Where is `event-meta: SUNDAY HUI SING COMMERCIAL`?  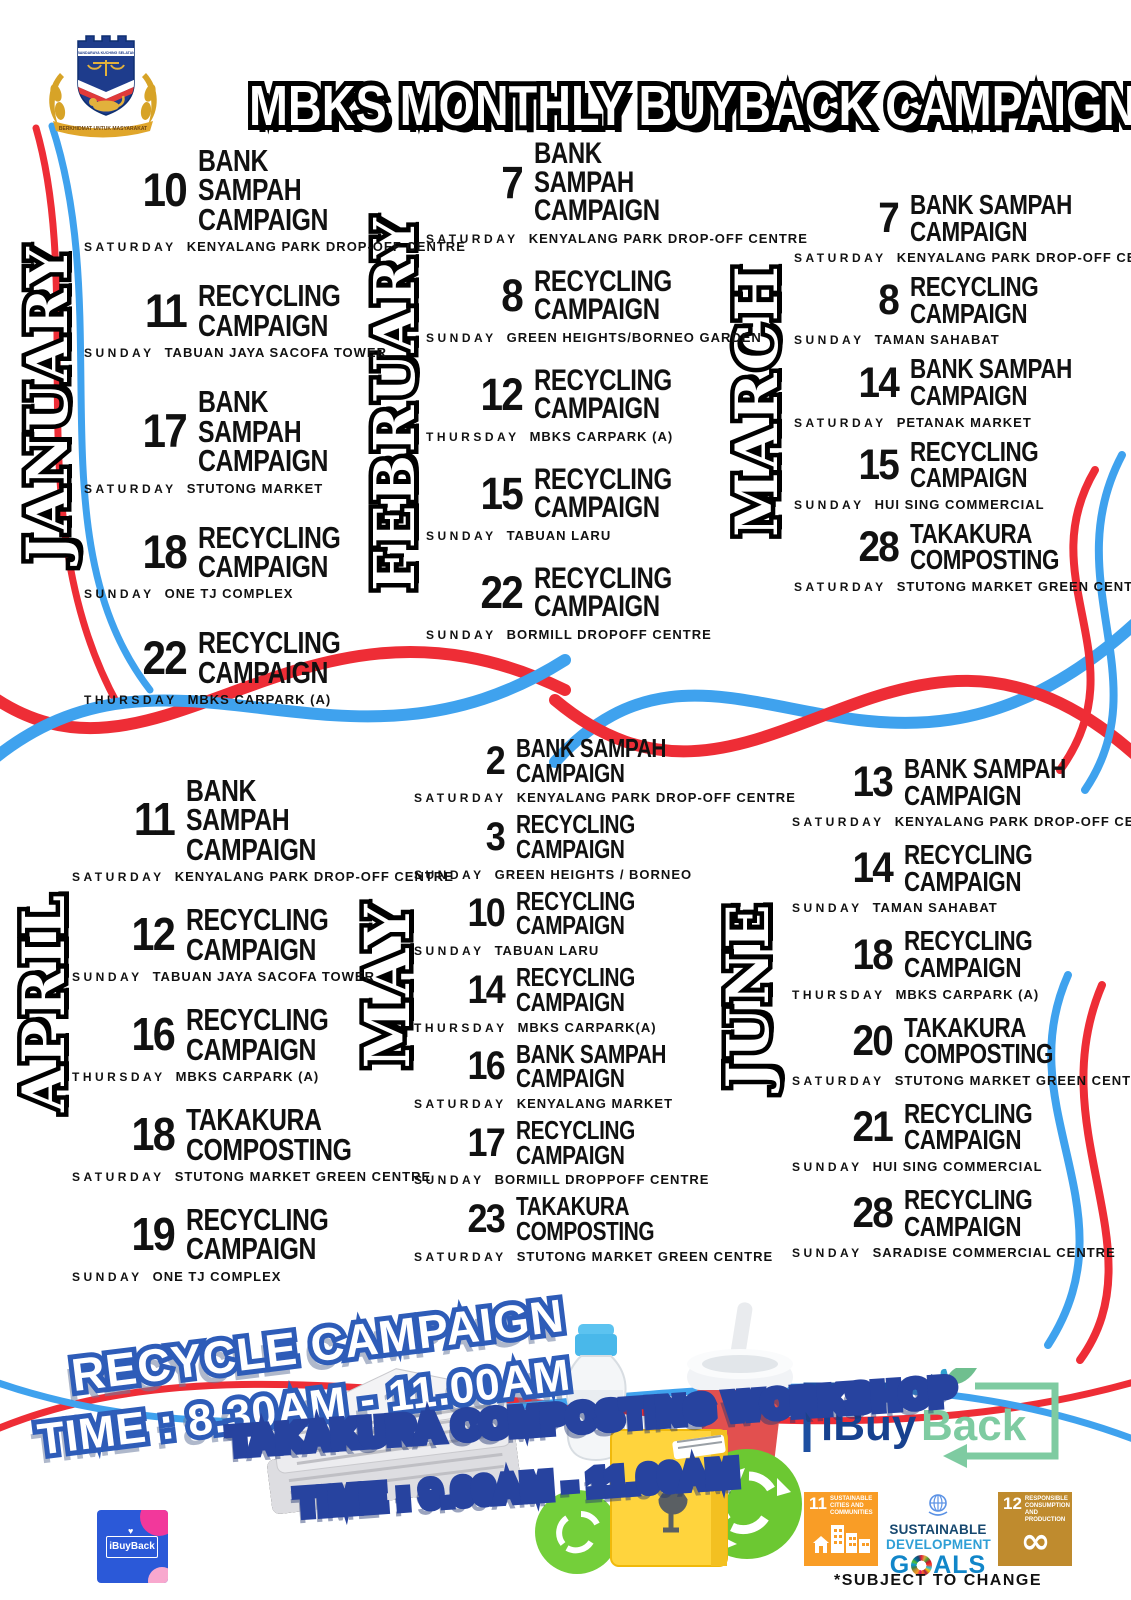
event-meta: SUNDAY HUI SING COMMERCIAL is located at coordinates (958, 1166).